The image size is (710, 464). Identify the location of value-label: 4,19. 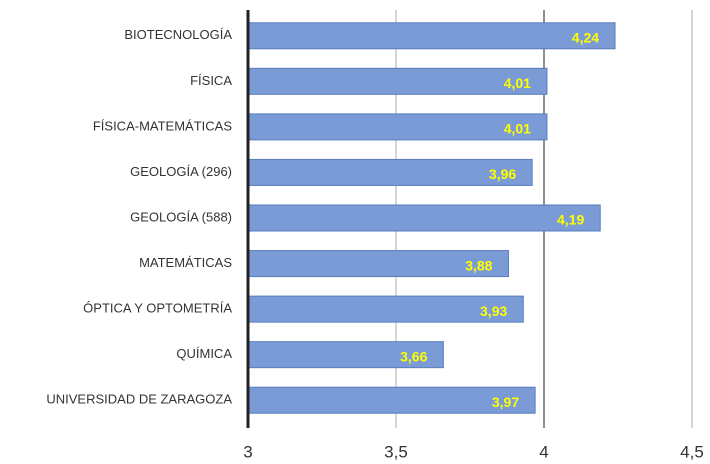
(570, 220).